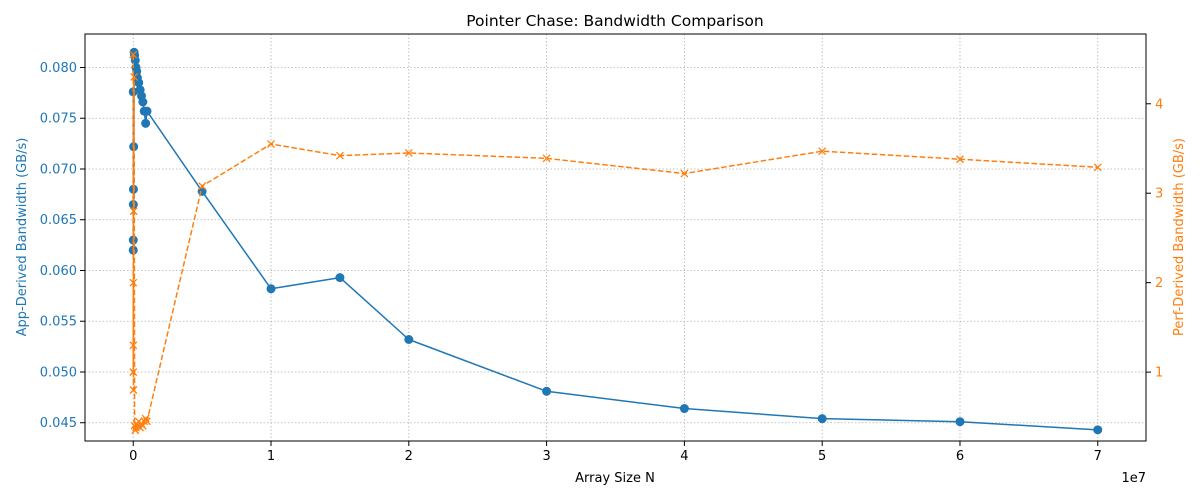  What do you see at coordinates (1159, 104) in the screenshot?
I see `y-right-tick-label: 4` at bounding box center [1159, 104].